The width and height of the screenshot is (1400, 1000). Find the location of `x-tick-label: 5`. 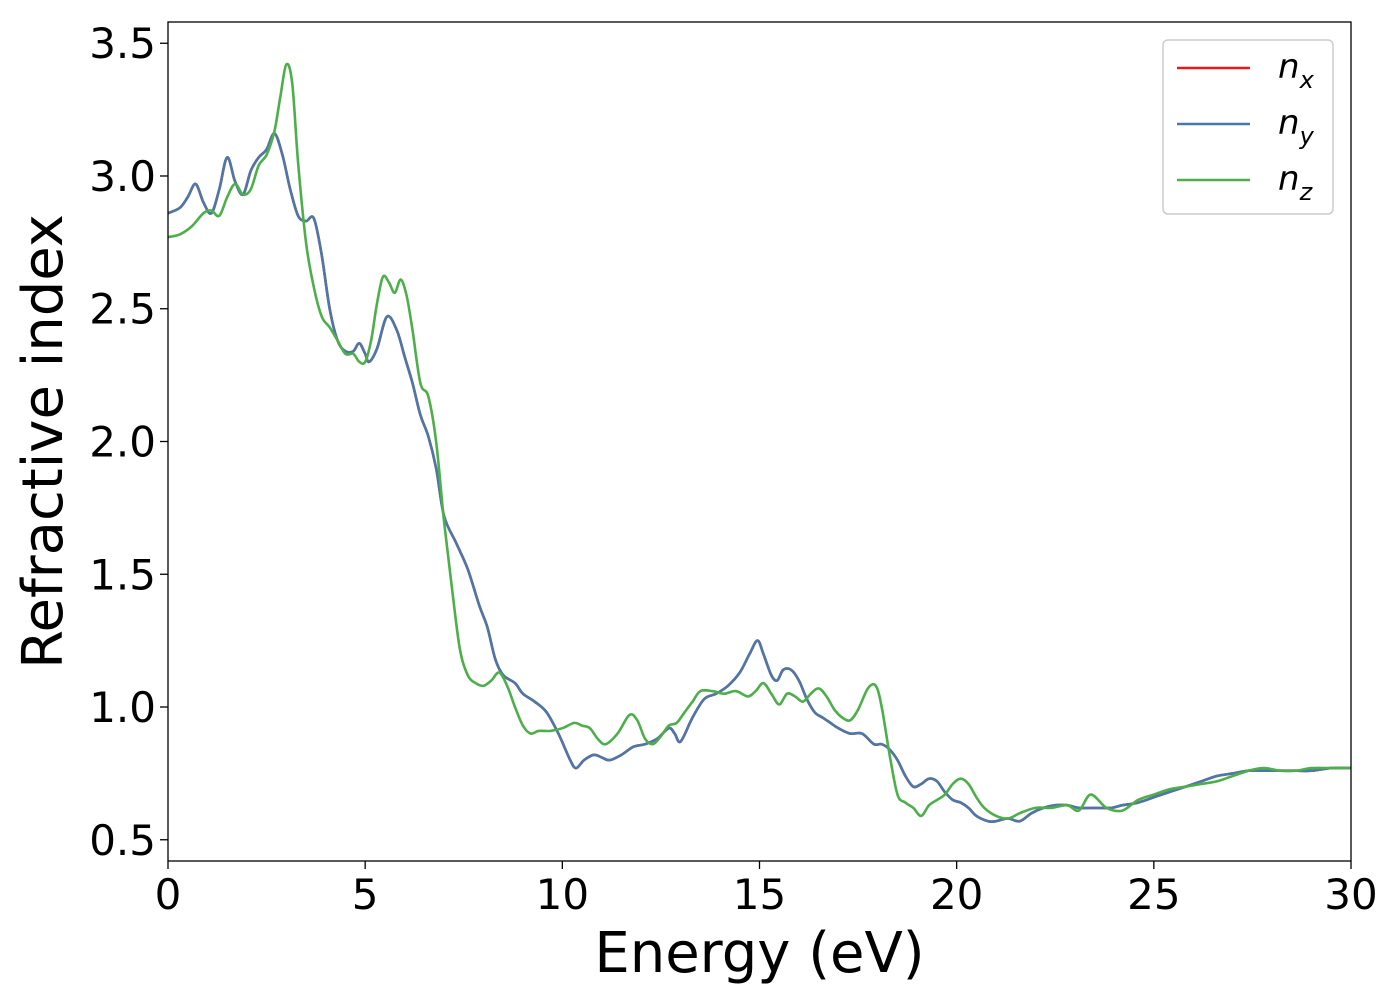

x-tick-label: 5 is located at coordinates (365, 894).